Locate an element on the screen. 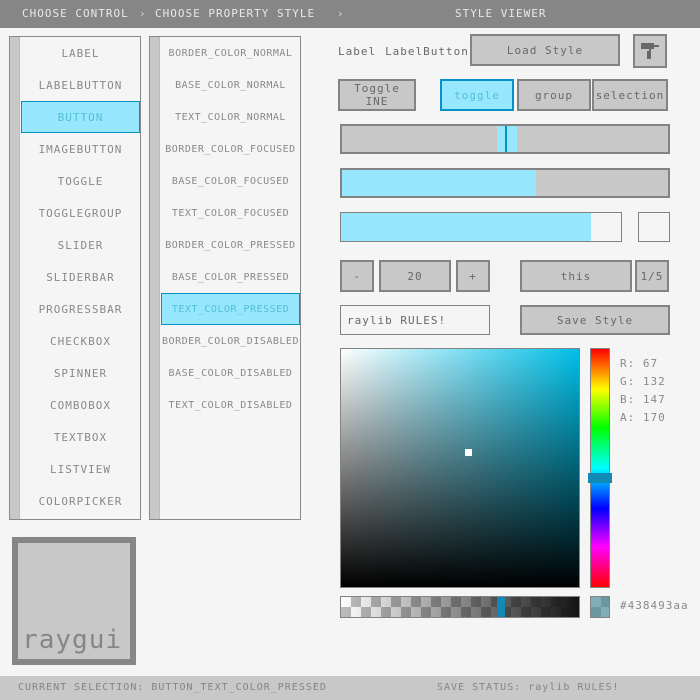  control-item-slider: SLIDER is located at coordinates (80, 245).